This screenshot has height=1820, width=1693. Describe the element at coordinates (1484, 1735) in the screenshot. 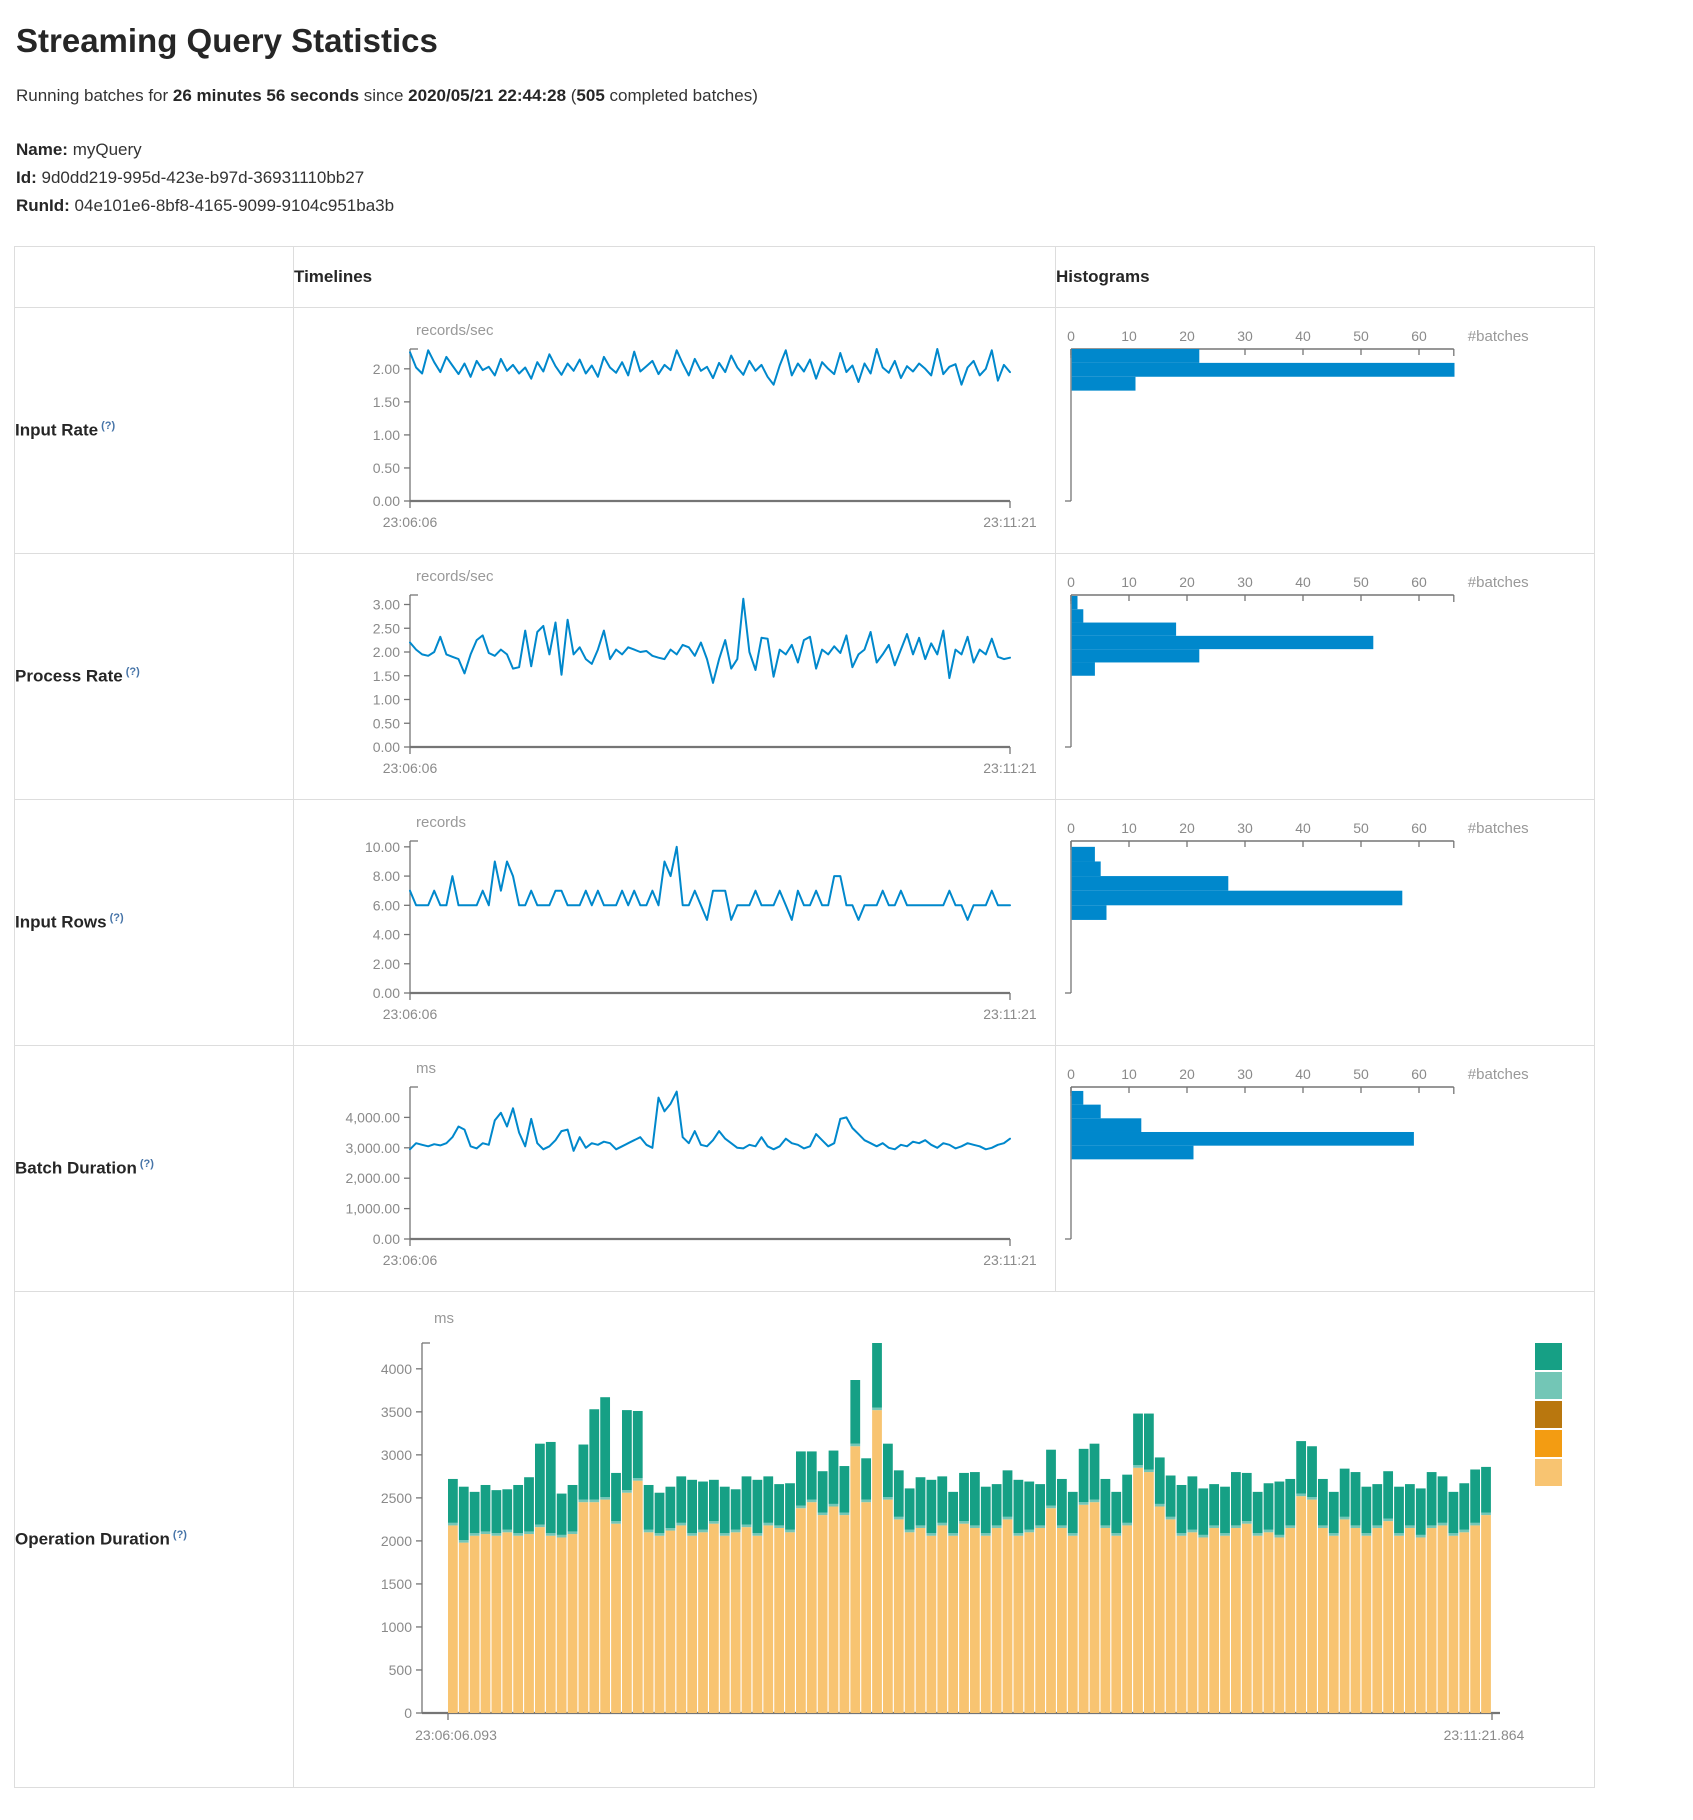

I see `svg-text: 23:11:21.864` at that location.